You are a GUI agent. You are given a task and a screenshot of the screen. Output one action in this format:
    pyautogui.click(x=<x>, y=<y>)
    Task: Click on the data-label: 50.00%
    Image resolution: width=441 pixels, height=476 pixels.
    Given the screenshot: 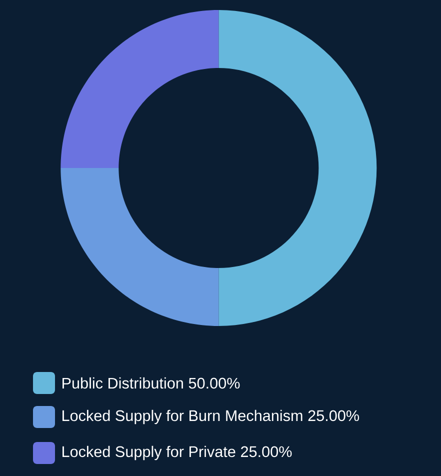 What is the action you would take?
    pyautogui.click(x=214, y=383)
    